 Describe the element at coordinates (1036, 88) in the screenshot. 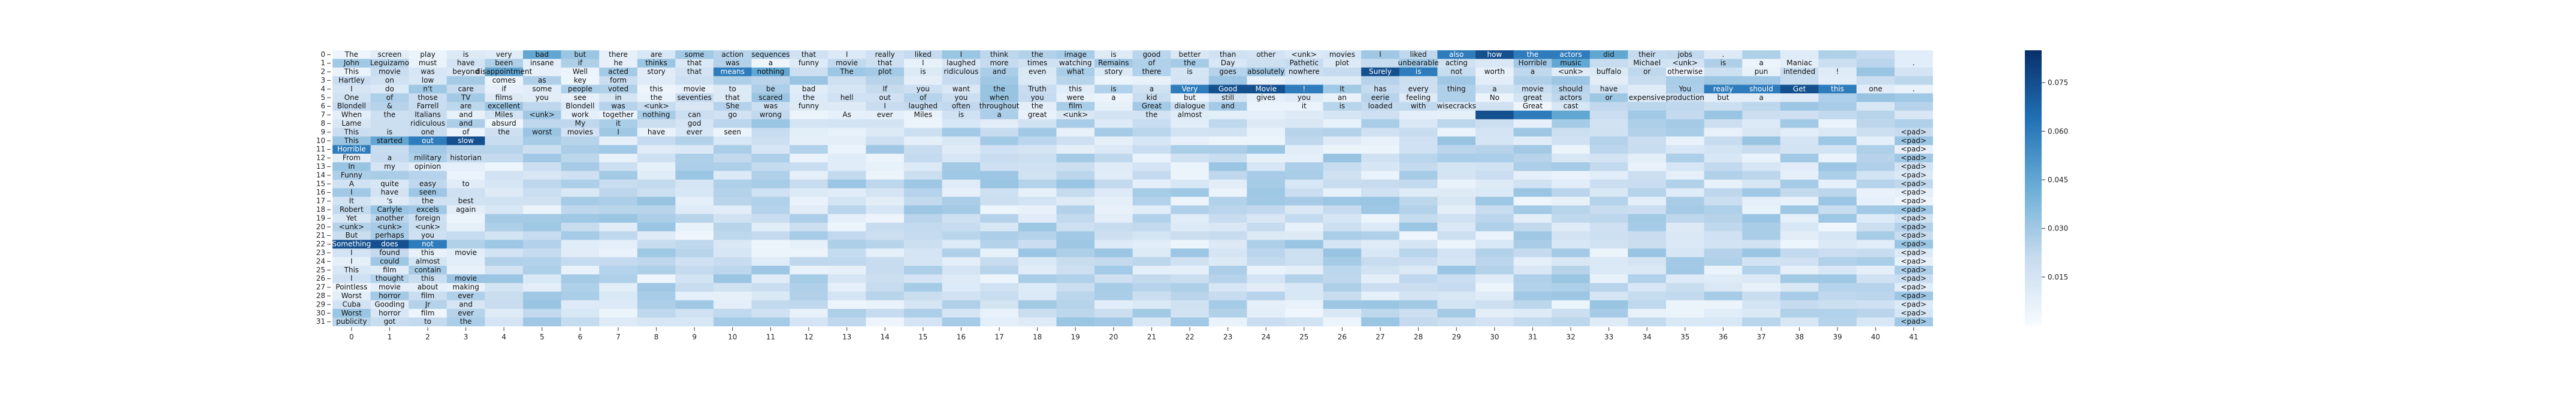

I see `heatmap-cell-label: Truth` at that location.